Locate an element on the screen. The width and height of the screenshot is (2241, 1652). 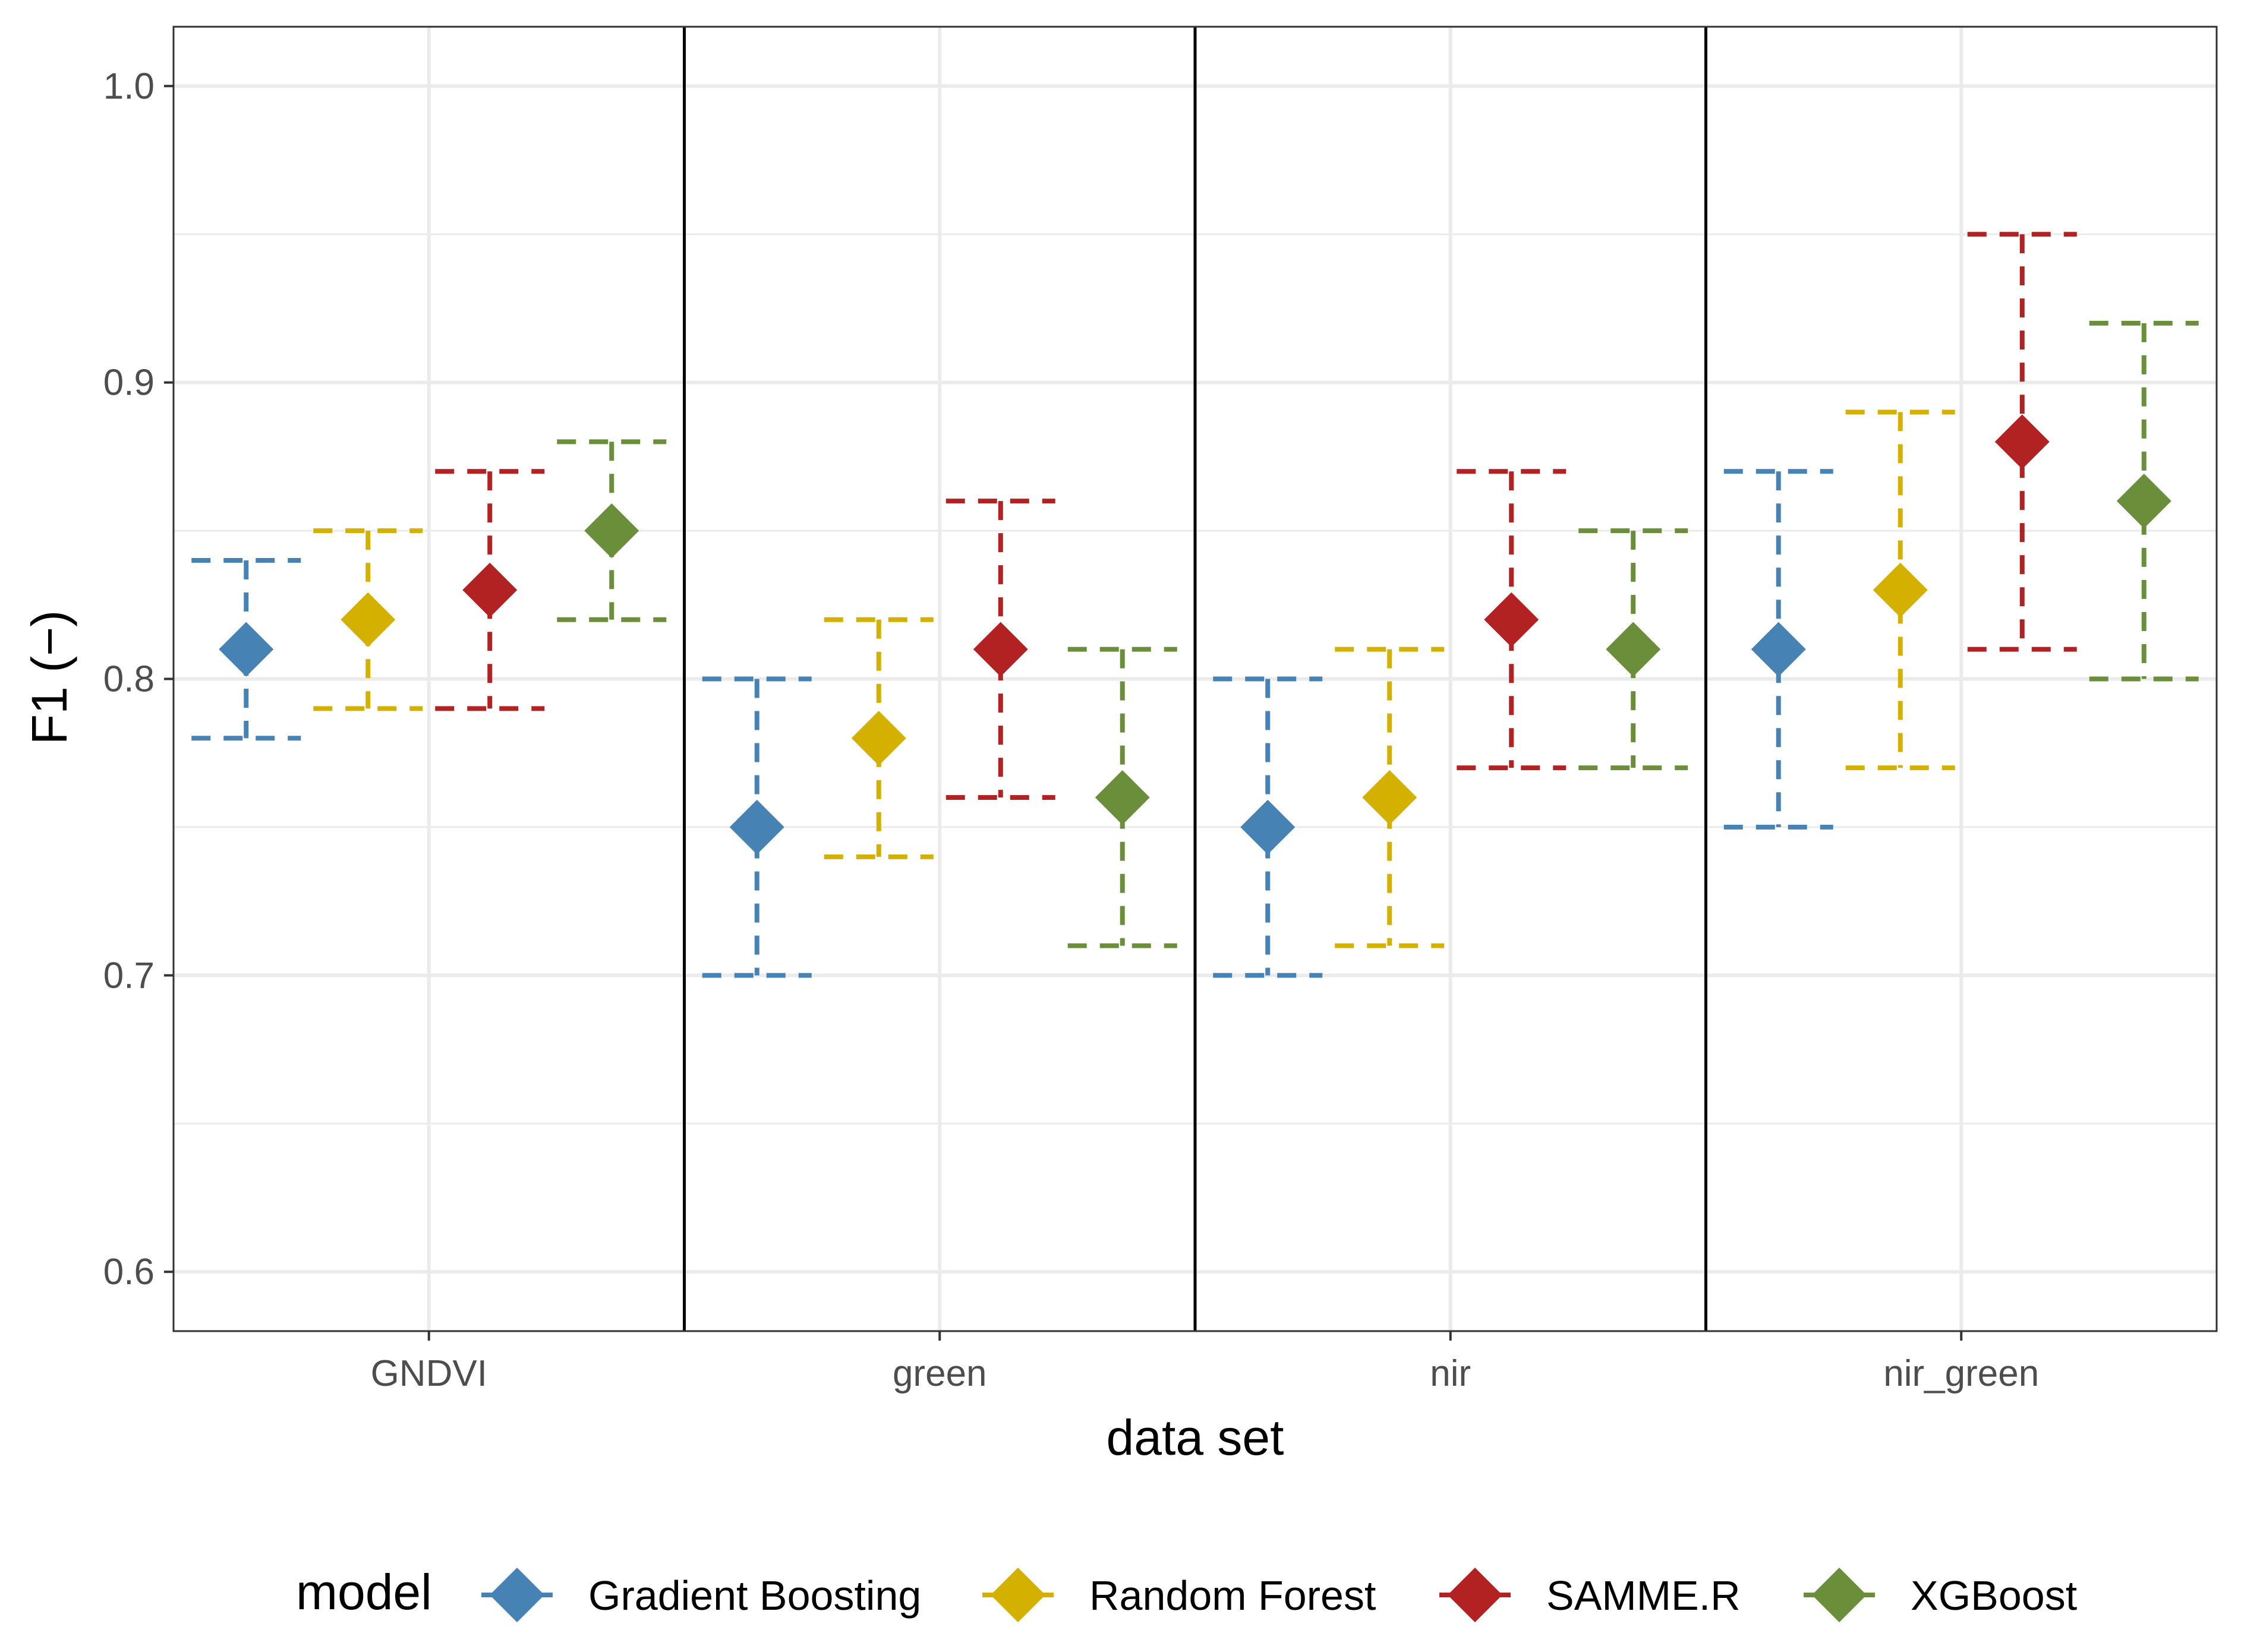
x-axis: GNDVI green nir nir_green is located at coordinates (1205, 1362).